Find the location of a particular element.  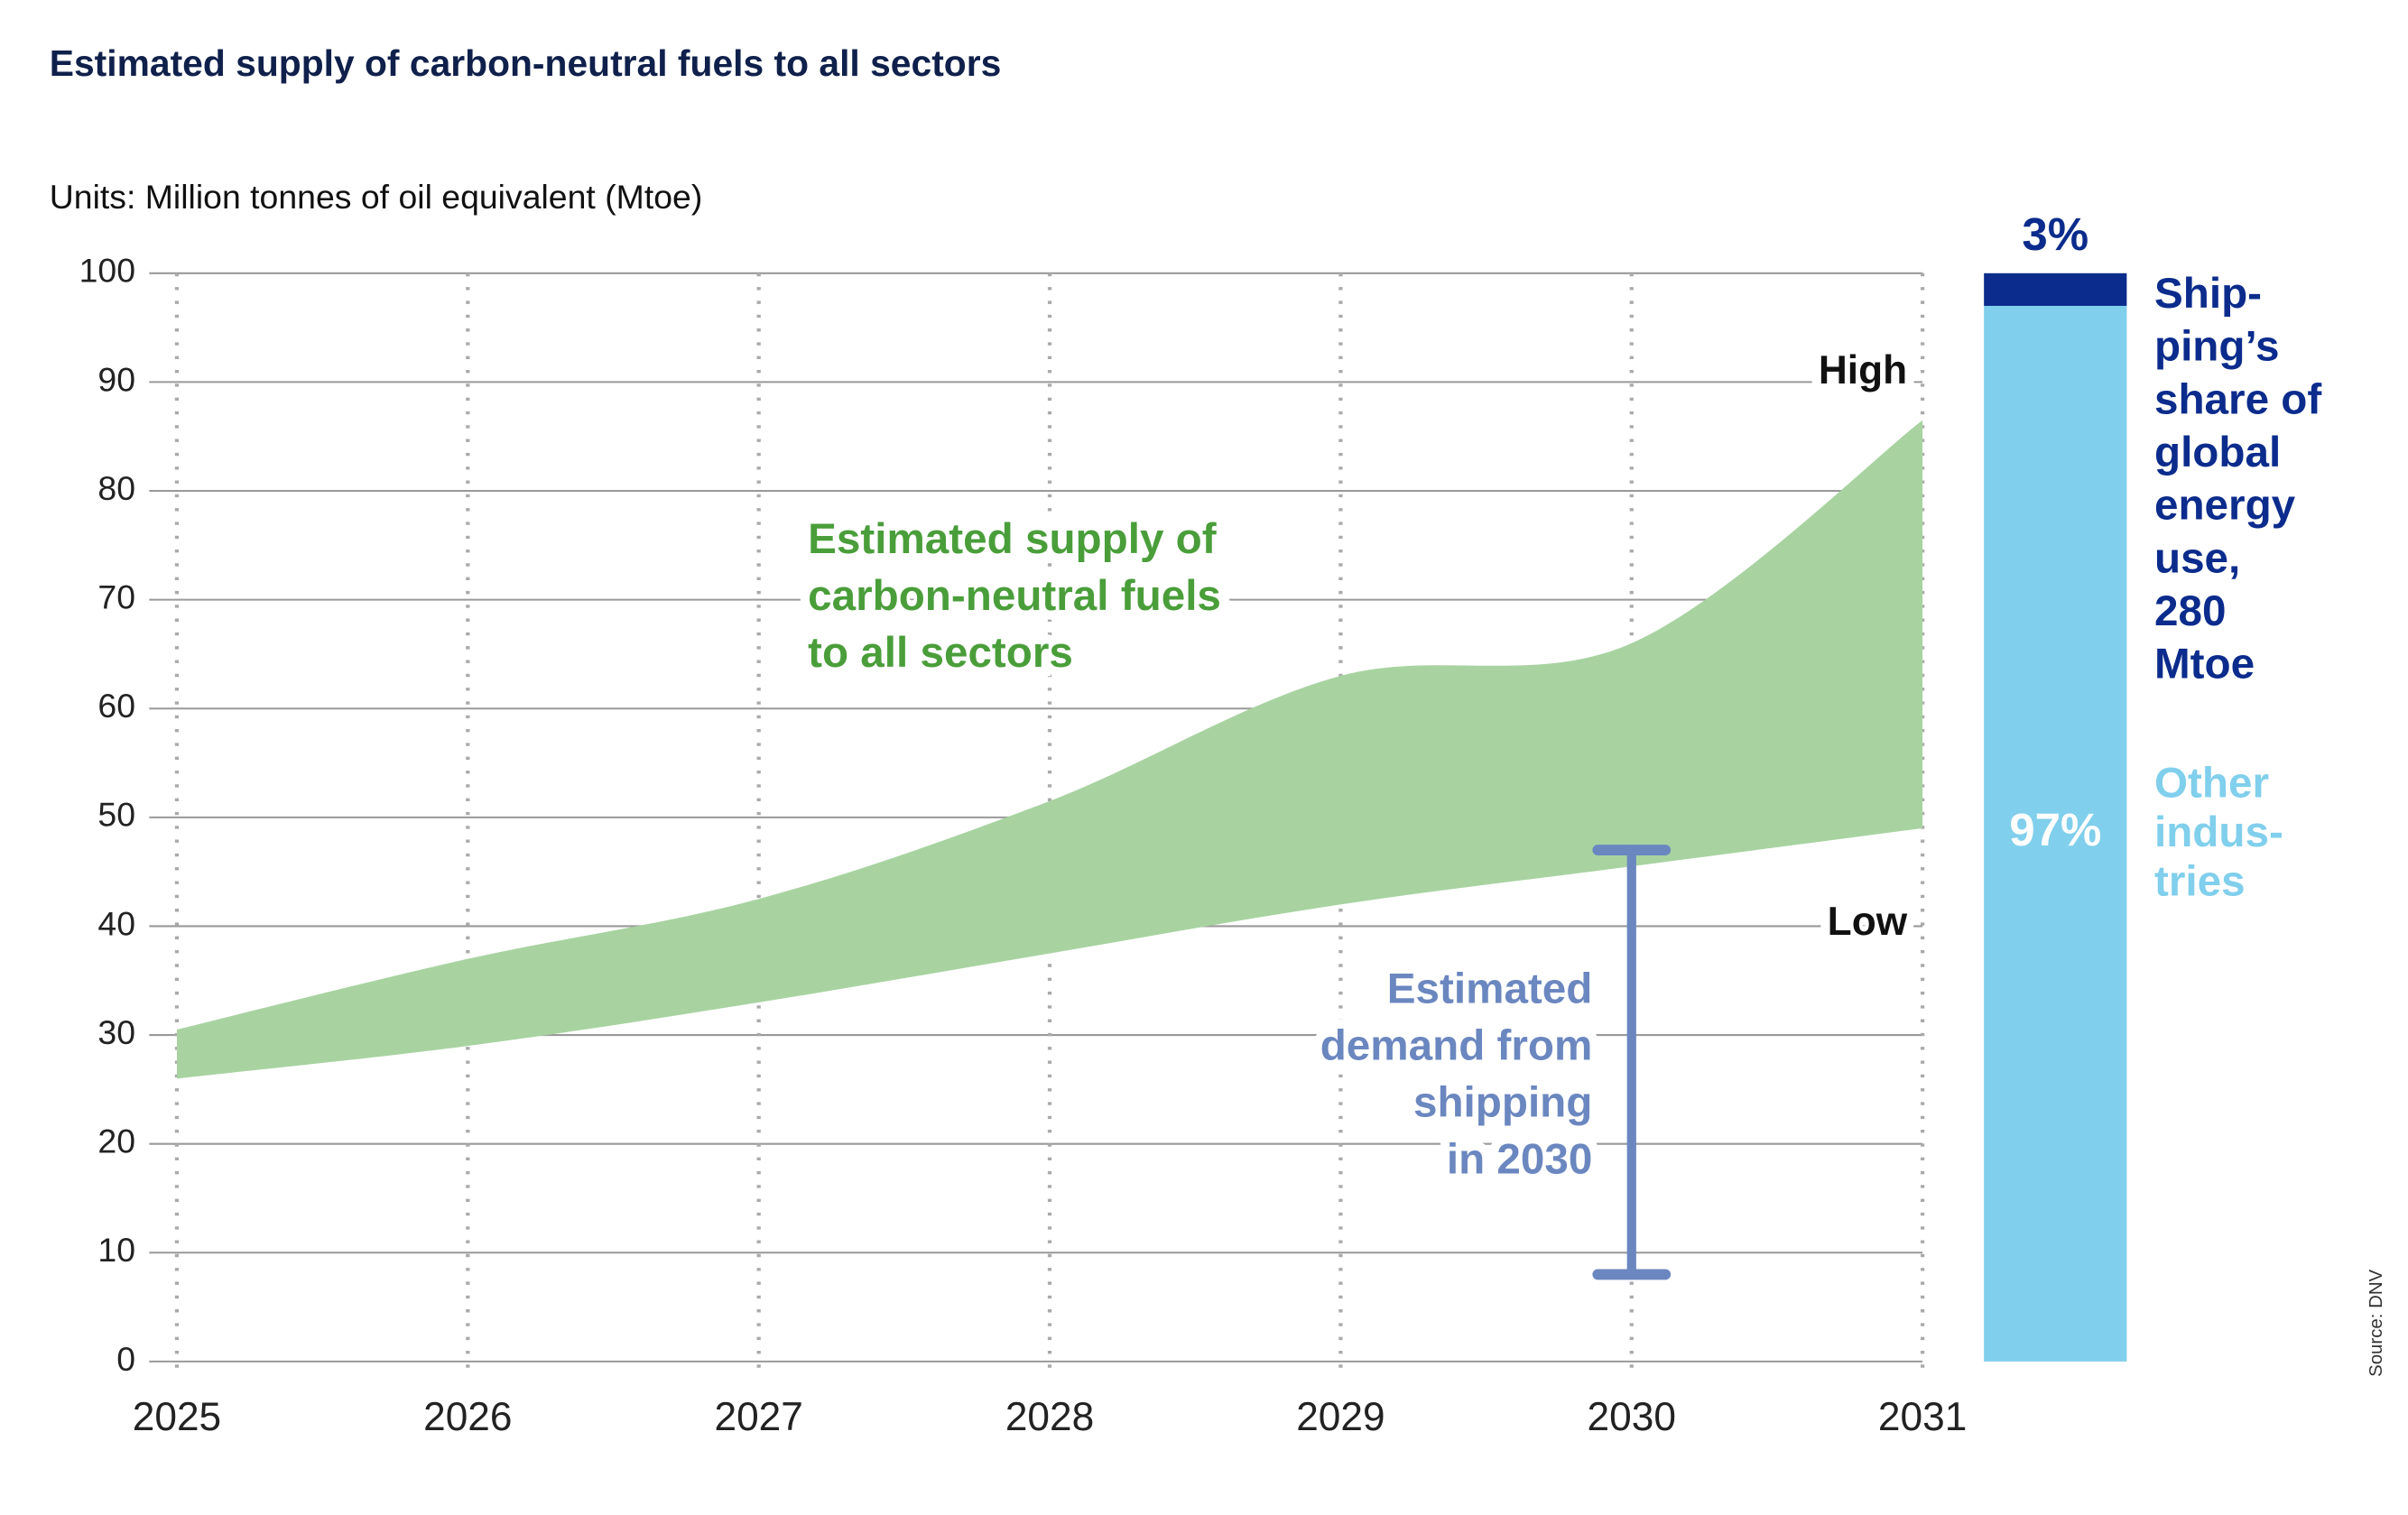

share-label: use, is located at coordinates (2197, 558).